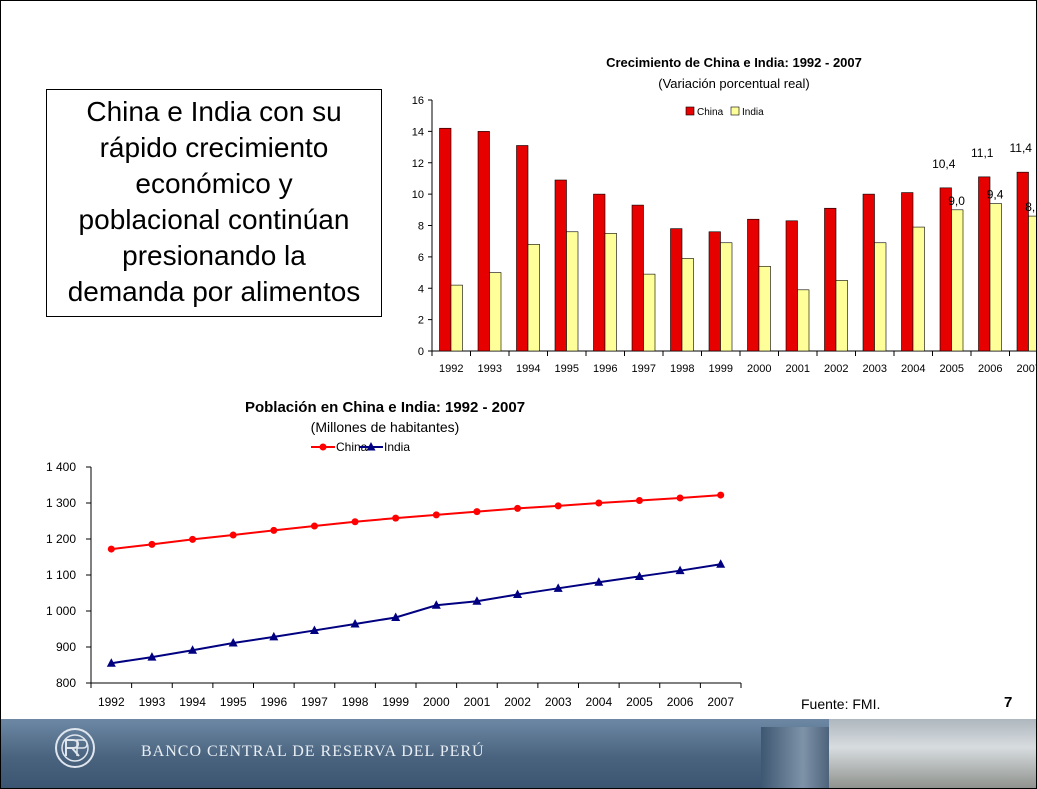 The width and height of the screenshot is (1037, 789). Describe the element at coordinates (477, 702) in the screenshot. I see `line-x-tick-label: 2001` at that location.